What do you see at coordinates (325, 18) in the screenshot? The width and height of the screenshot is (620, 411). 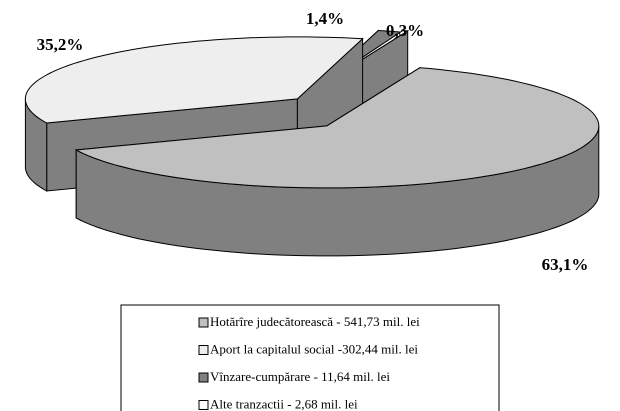 I see `data-label: 1,4%` at bounding box center [325, 18].